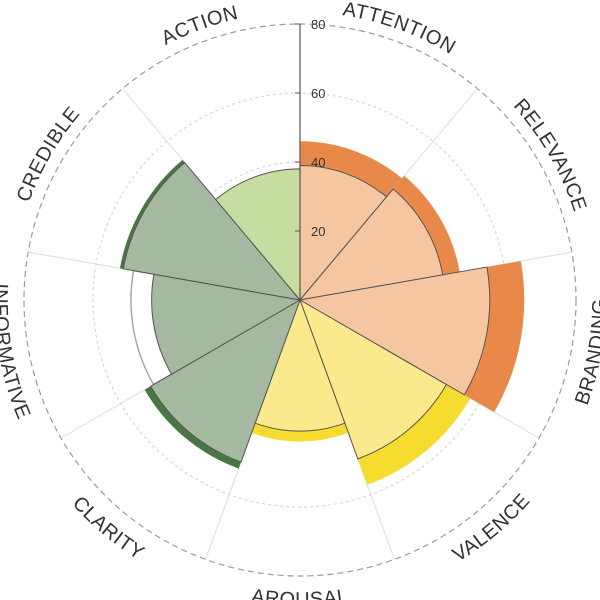  I want to click on category-label-relevance: RELEVANCE, so click(550, 155).